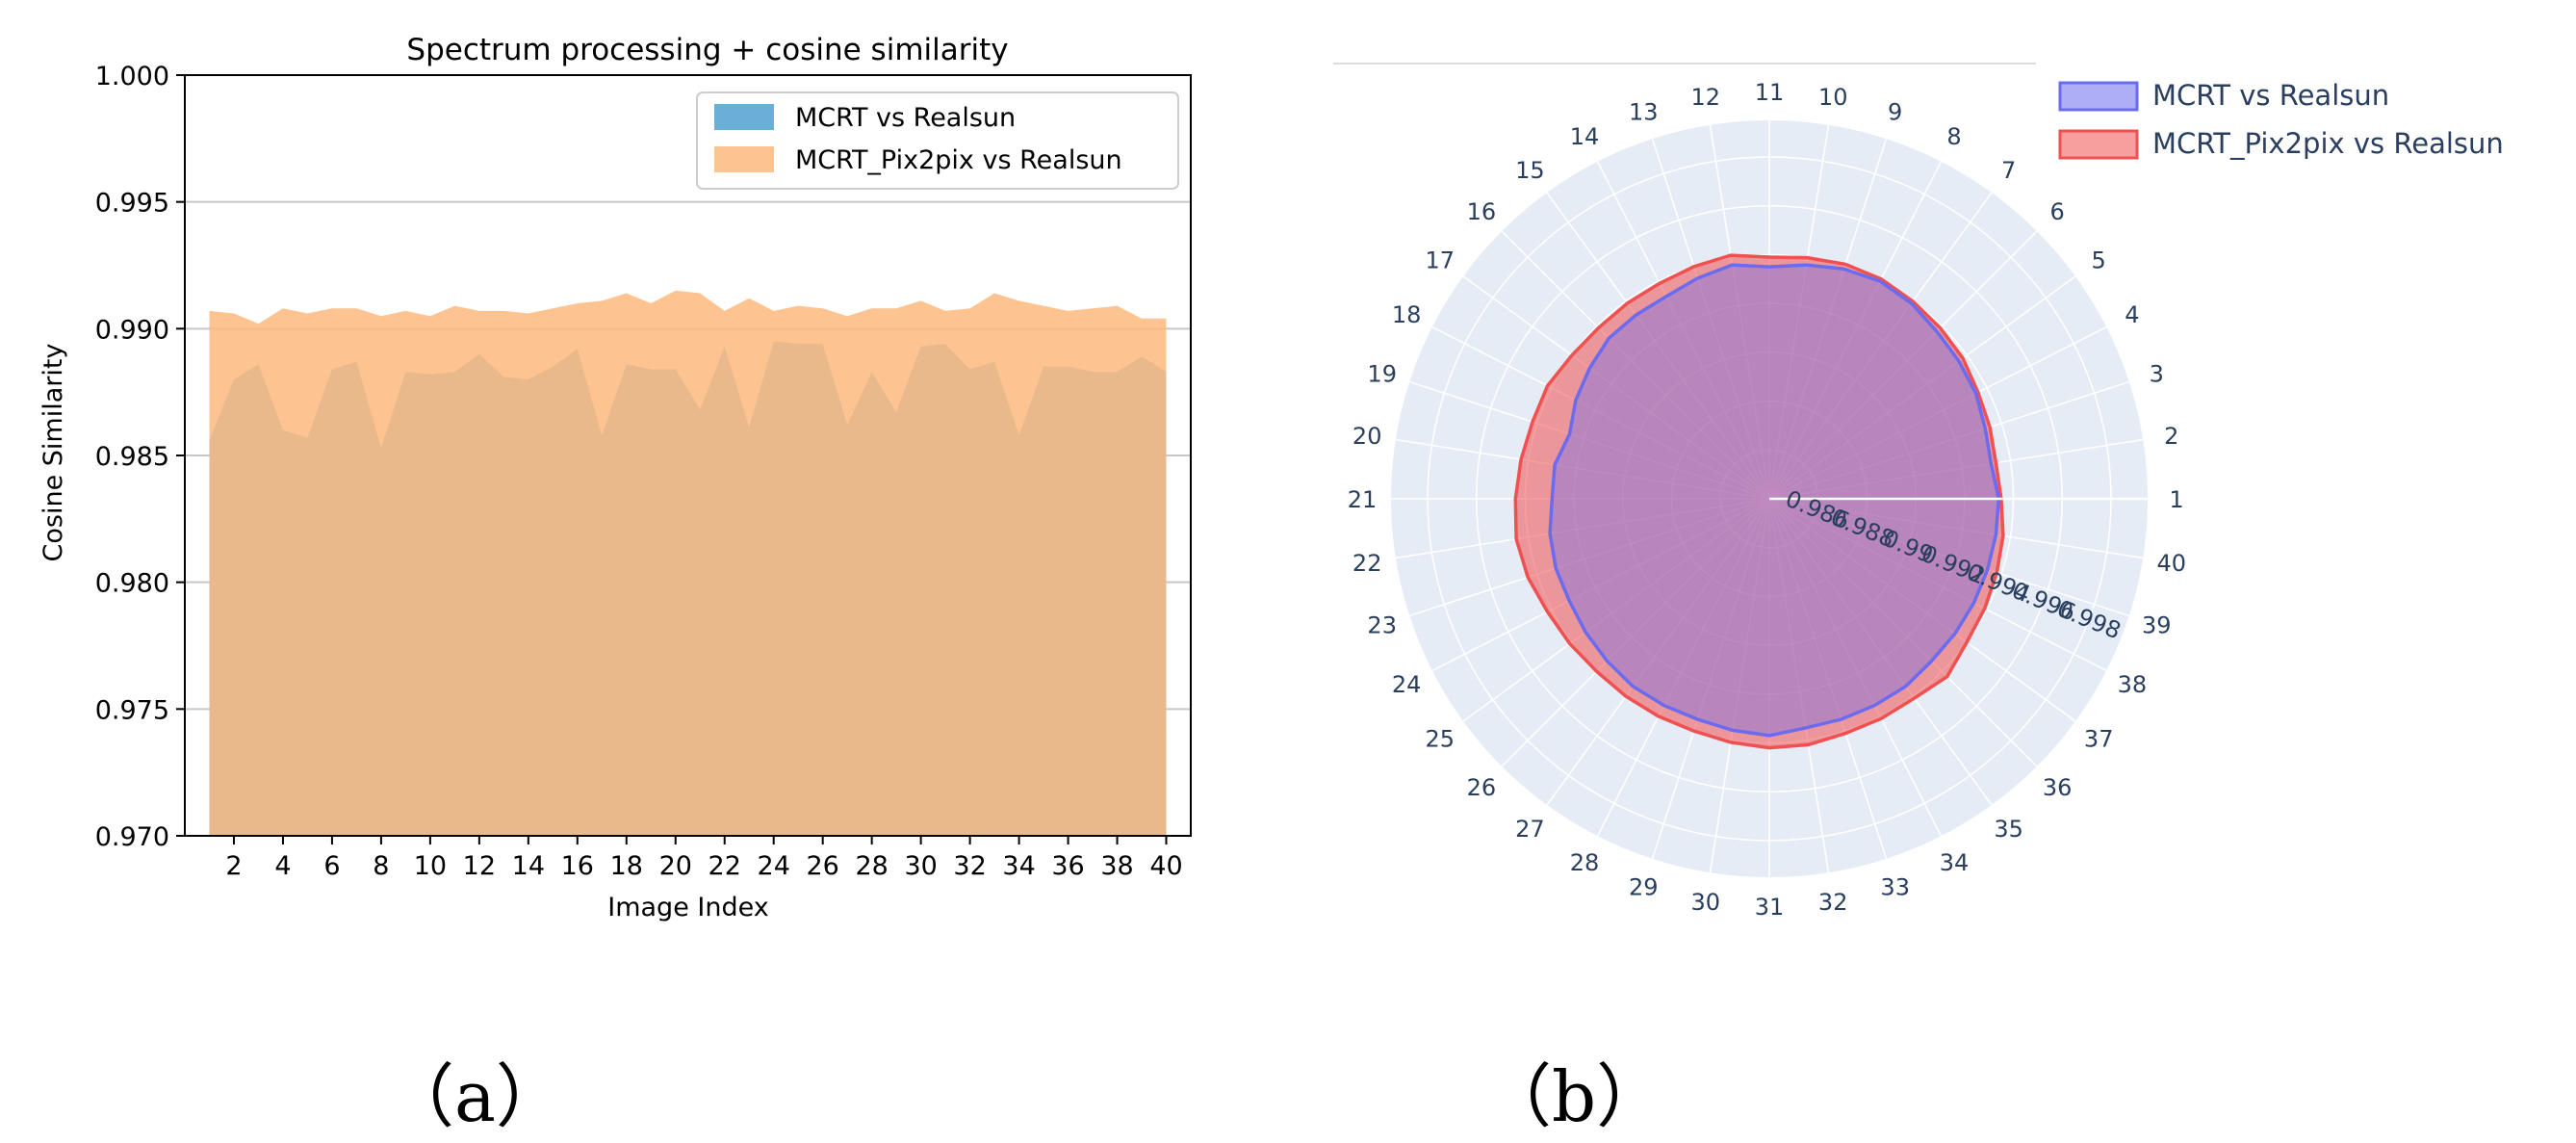  I want to click on chart-b-angular-label: 34, so click(1955, 862).